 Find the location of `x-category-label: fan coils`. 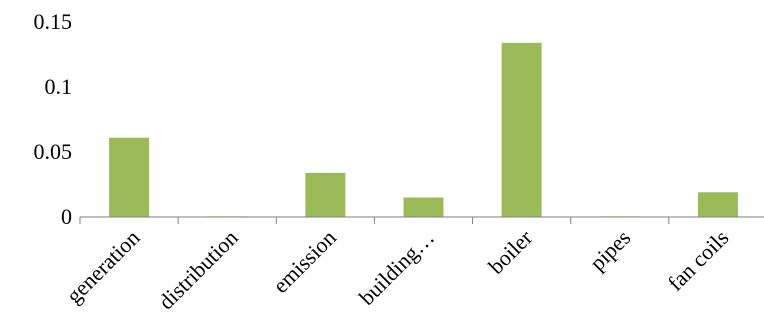

x-category-label: fan coils is located at coordinates (698, 260).